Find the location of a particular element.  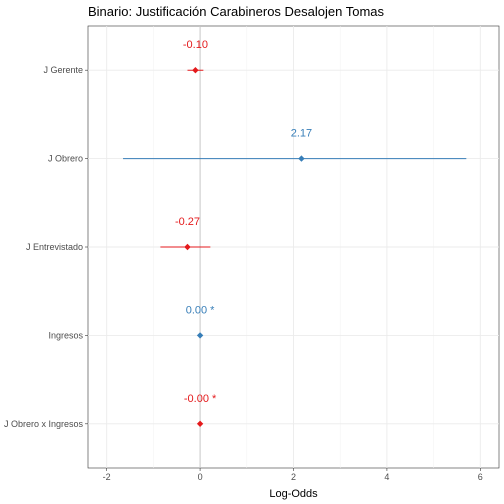

y-tick-label: J Entrevistado is located at coordinates (54, 247).